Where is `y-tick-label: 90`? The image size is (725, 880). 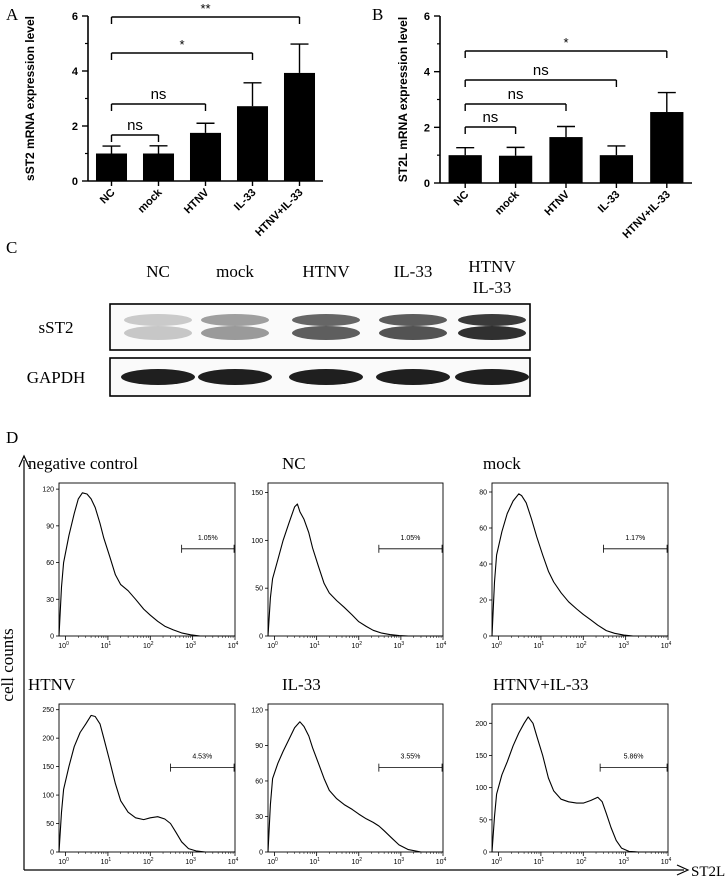 y-tick-label: 90 is located at coordinates (50, 526).